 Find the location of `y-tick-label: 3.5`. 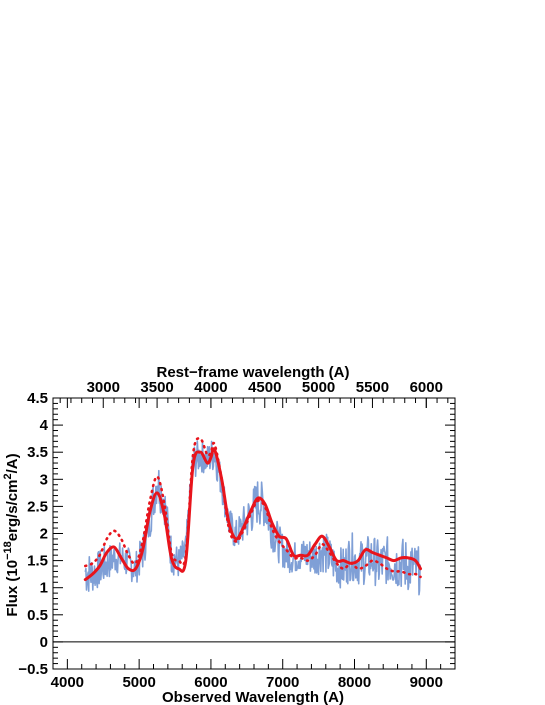

y-tick-label: 3.5 is located at coordinates (37, 452).